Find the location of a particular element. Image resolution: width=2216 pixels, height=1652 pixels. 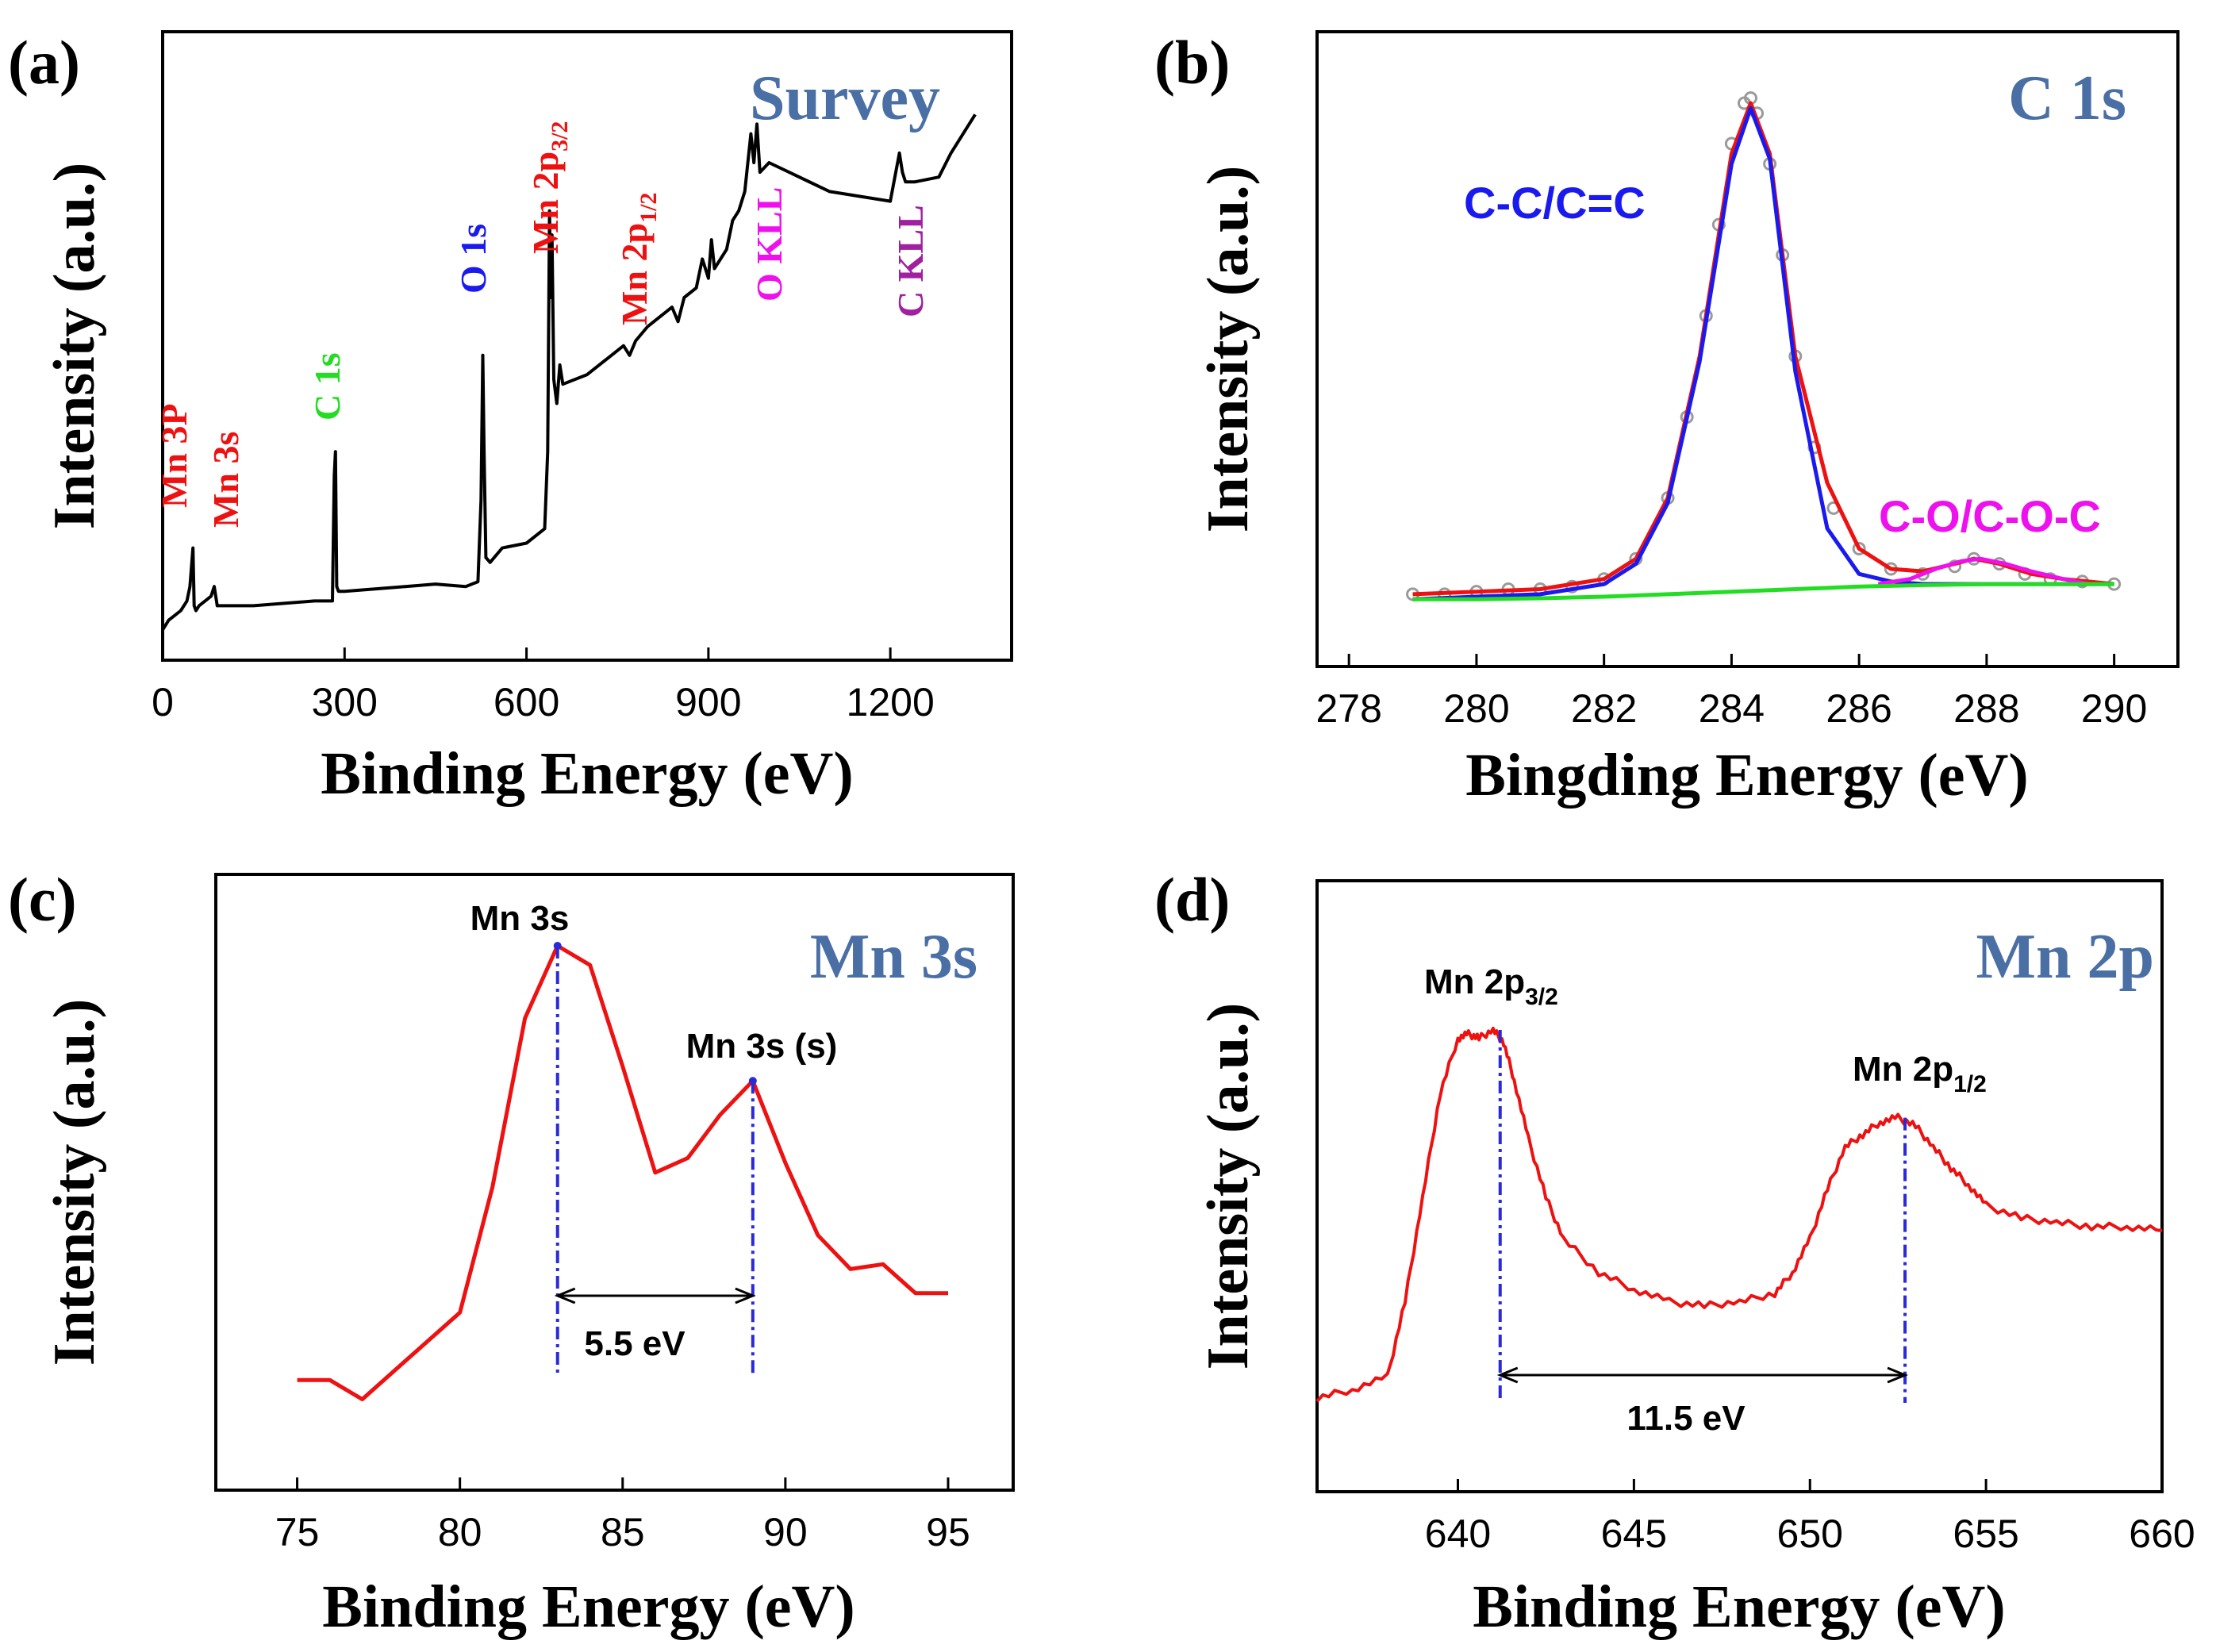

panel-c-ticks: 75 80 85 90 95 is located at coordinates (622, 1515).